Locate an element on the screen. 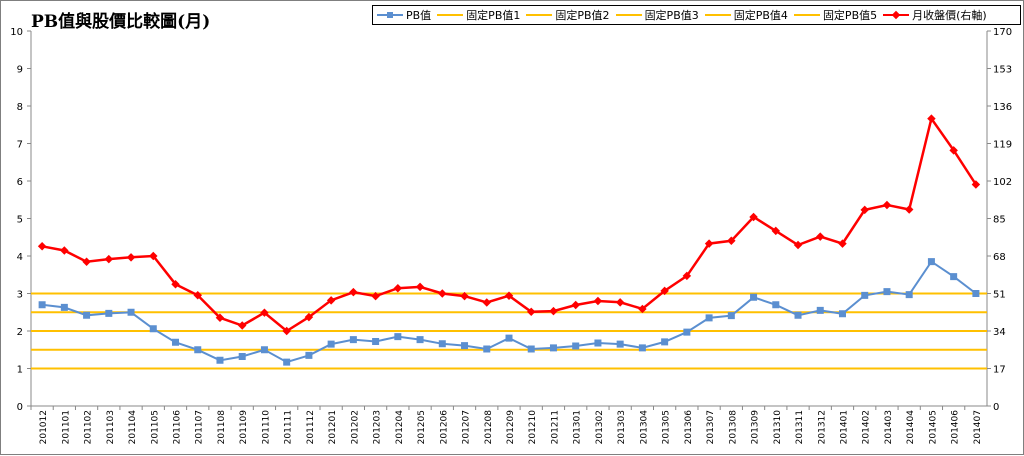  x-tick-label: 201312 is located at coordinates (822, 427).